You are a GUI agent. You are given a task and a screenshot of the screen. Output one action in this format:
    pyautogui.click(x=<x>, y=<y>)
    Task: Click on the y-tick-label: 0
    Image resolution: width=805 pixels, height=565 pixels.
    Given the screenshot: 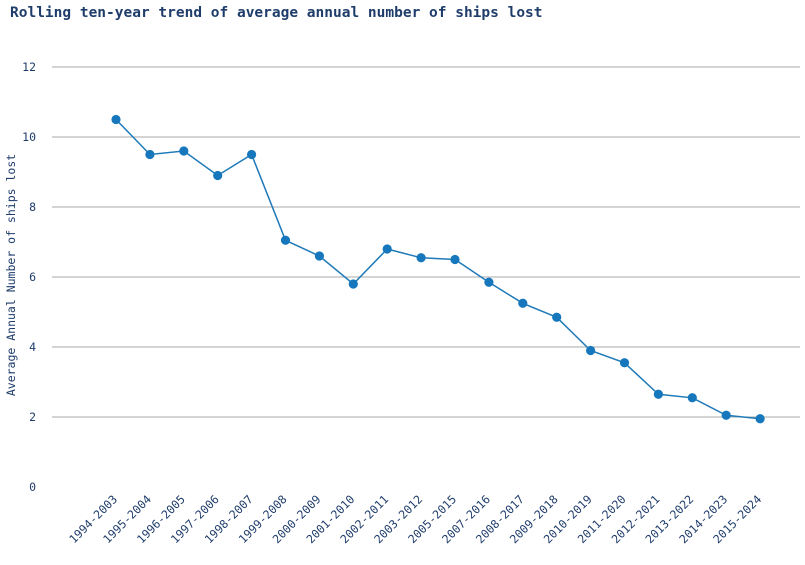 What is the action you would take?
    pyautogui.click(x=32, y=487)
    